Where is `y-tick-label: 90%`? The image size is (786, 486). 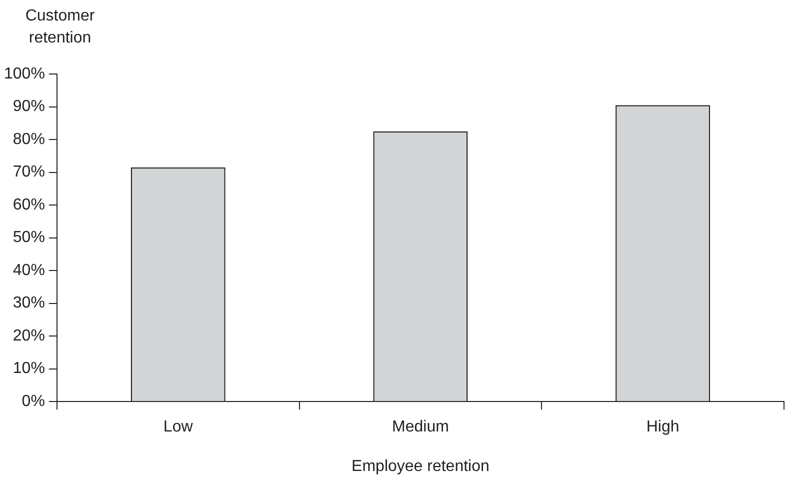 y-tick-label: 90% is located at coordinates (28, 107).